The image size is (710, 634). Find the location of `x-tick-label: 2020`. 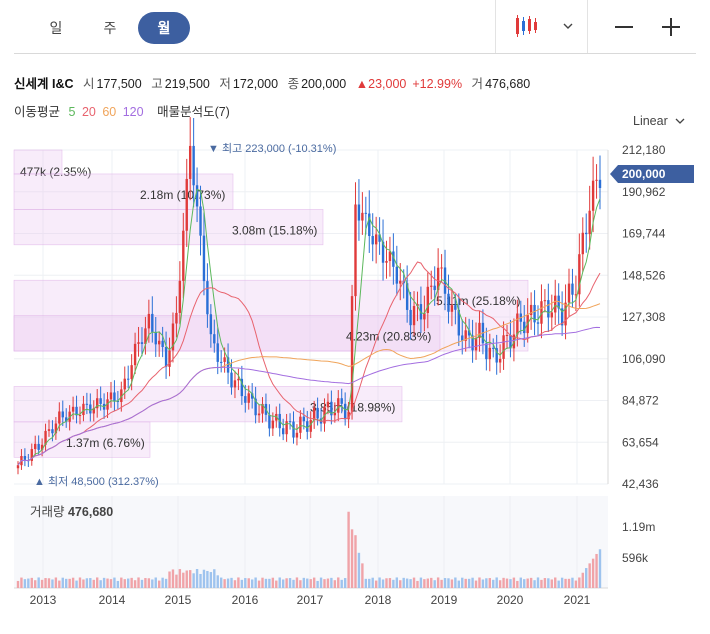

x-tick-label: 2020 is located at coordinates (510, 600).